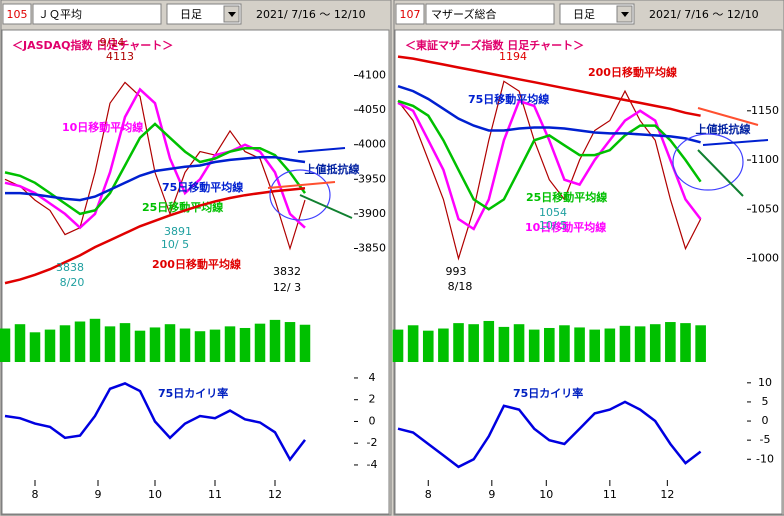 This screenshot has height=516, width=784. What do you see at coordinates (460, 286) in the screenshot?
I see `annotation: 8/18` at bounding box center [460, 286].